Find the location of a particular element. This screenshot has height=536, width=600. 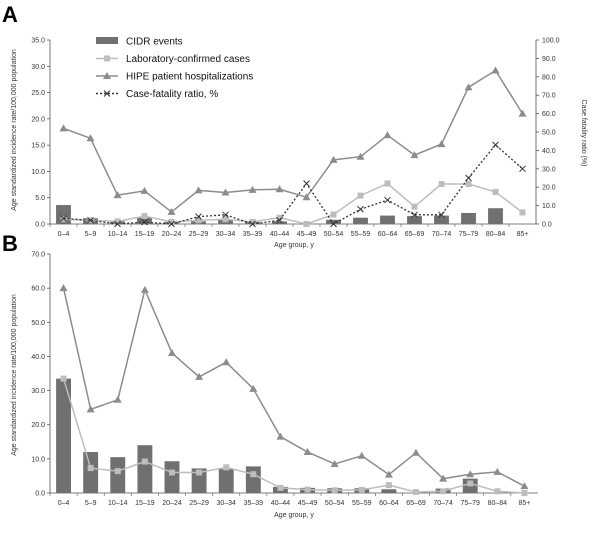

panel-a-letter: A is located at coordinates (10, 14).